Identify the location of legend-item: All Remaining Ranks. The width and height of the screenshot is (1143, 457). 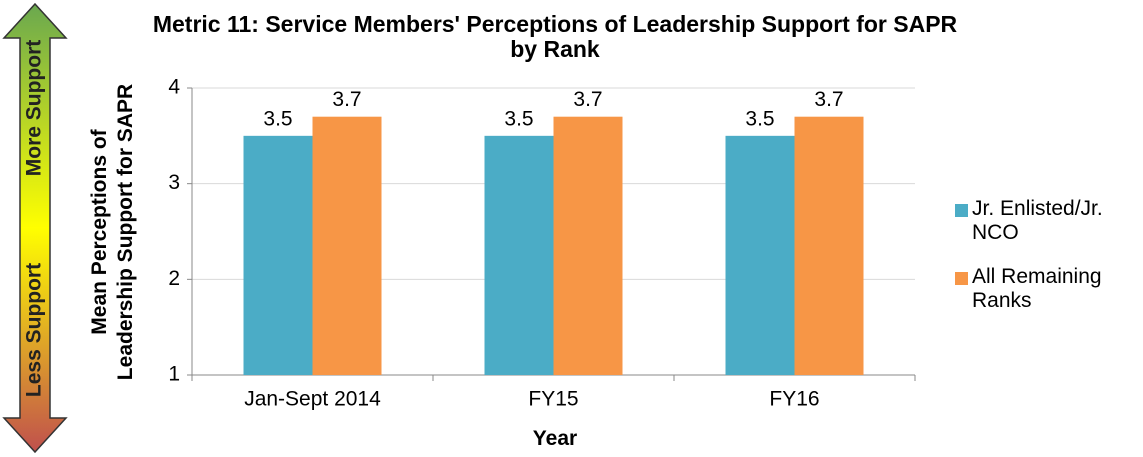
(1047, 289).